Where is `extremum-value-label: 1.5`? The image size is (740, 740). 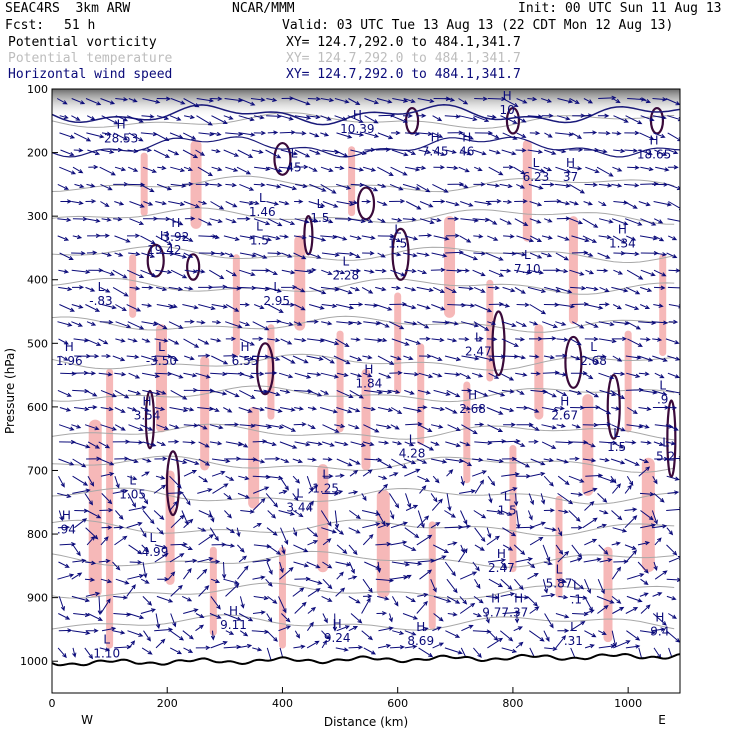
extremum-value-label: 1.5 is located at coordinates (397, 244).